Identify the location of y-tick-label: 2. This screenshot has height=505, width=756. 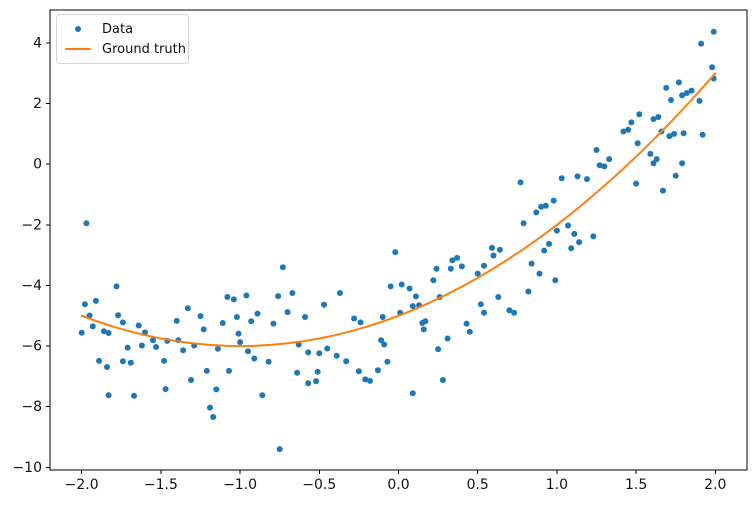
(37, 104).